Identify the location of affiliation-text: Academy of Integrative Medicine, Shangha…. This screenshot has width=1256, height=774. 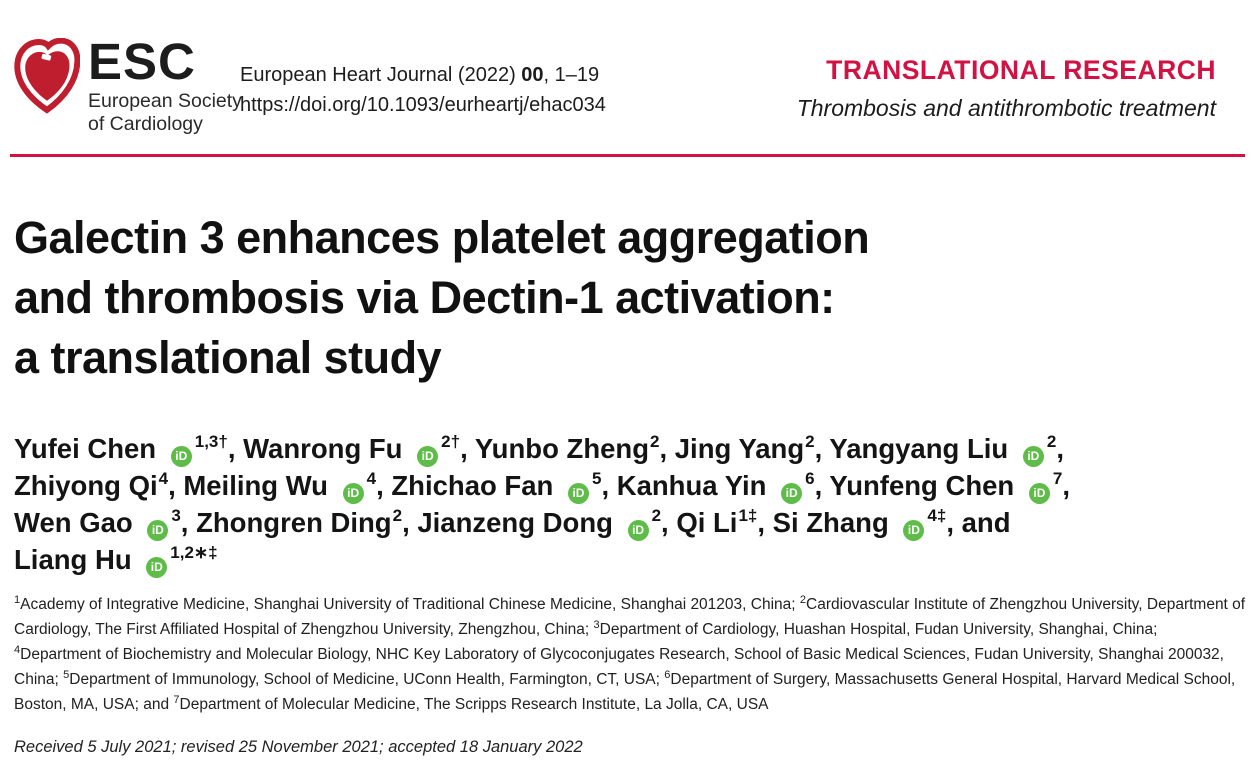
(410, 604).